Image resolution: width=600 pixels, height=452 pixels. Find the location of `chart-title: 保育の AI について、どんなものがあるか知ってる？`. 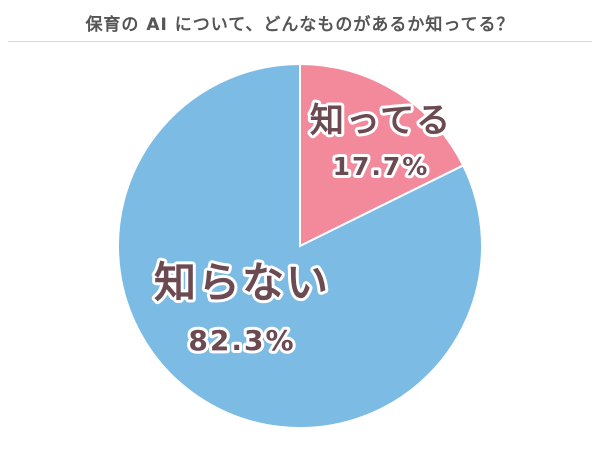

chart-title: 保育の AI について、どんなものがあるか知ってる？ is located at coordinates (300, 25).